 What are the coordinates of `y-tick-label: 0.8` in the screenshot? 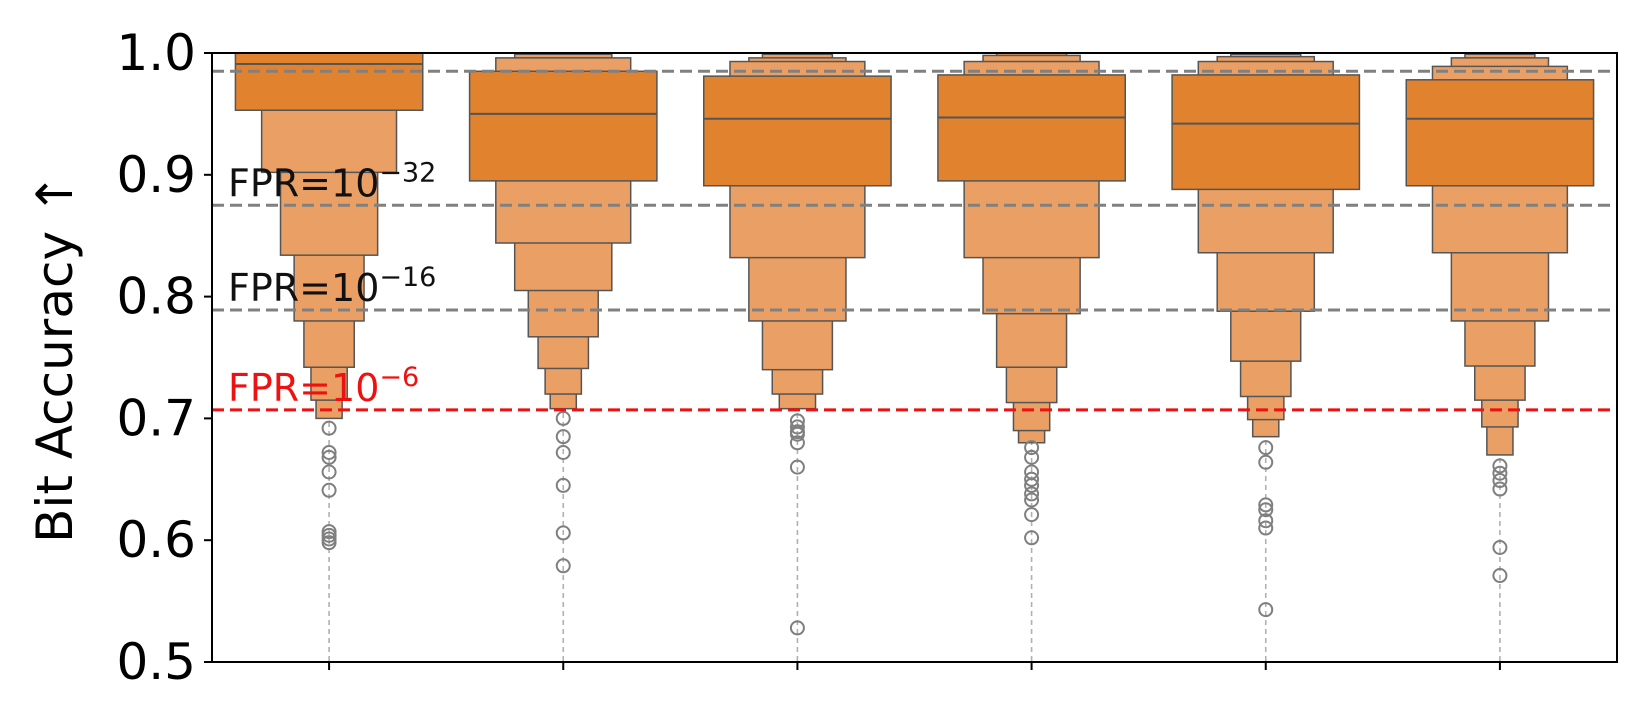 It's located at (156, 297).